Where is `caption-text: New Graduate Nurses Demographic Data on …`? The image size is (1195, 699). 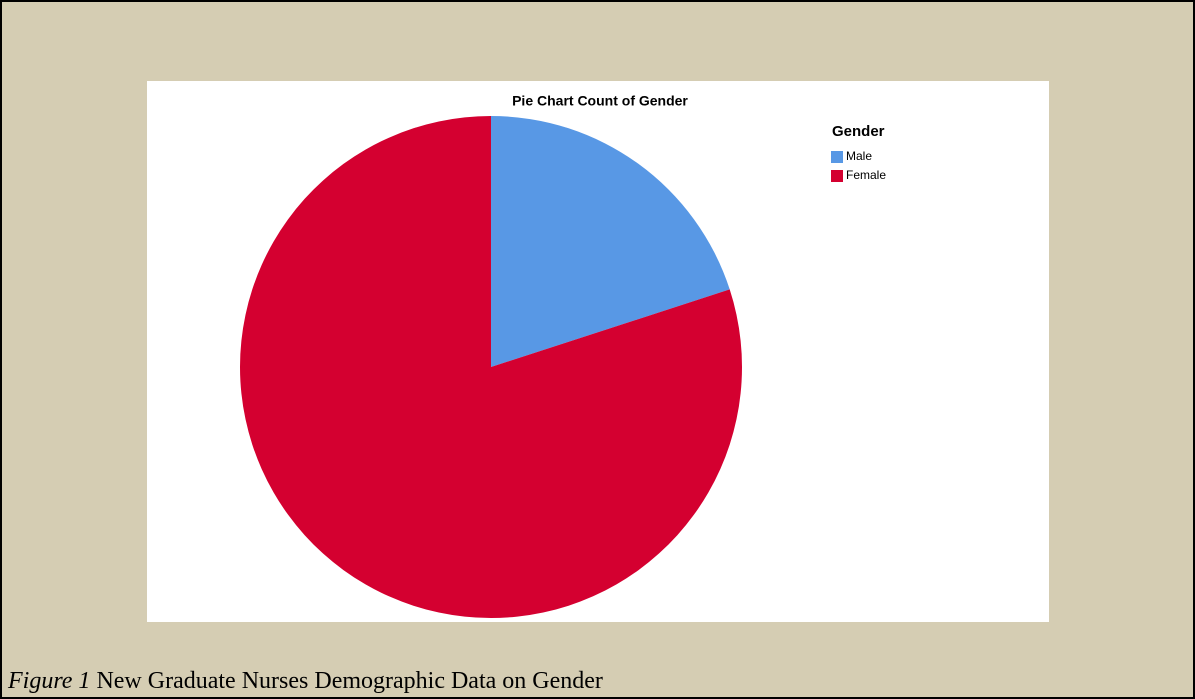 caption-text: New Graduate Nurses Demographic Data on … is located at coordinates (349, 681).